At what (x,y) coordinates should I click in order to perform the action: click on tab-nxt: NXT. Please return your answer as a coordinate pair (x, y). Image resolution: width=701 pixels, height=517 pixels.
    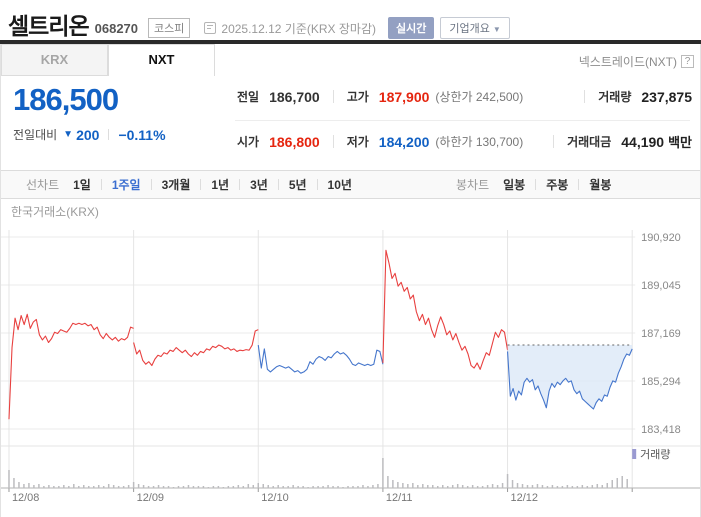
    Looking at the image, I should click on (161, 60).